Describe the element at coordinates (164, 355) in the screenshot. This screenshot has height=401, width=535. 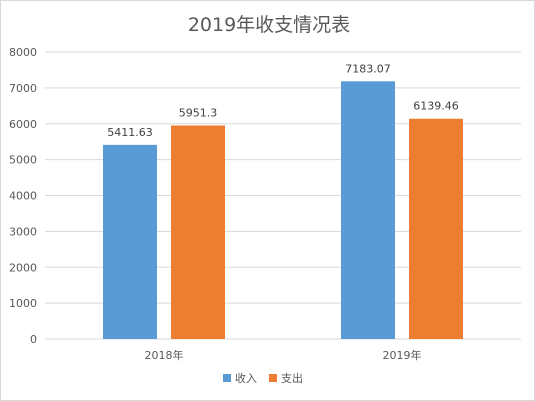
I see `x-tick-label: 2018年` at that location.